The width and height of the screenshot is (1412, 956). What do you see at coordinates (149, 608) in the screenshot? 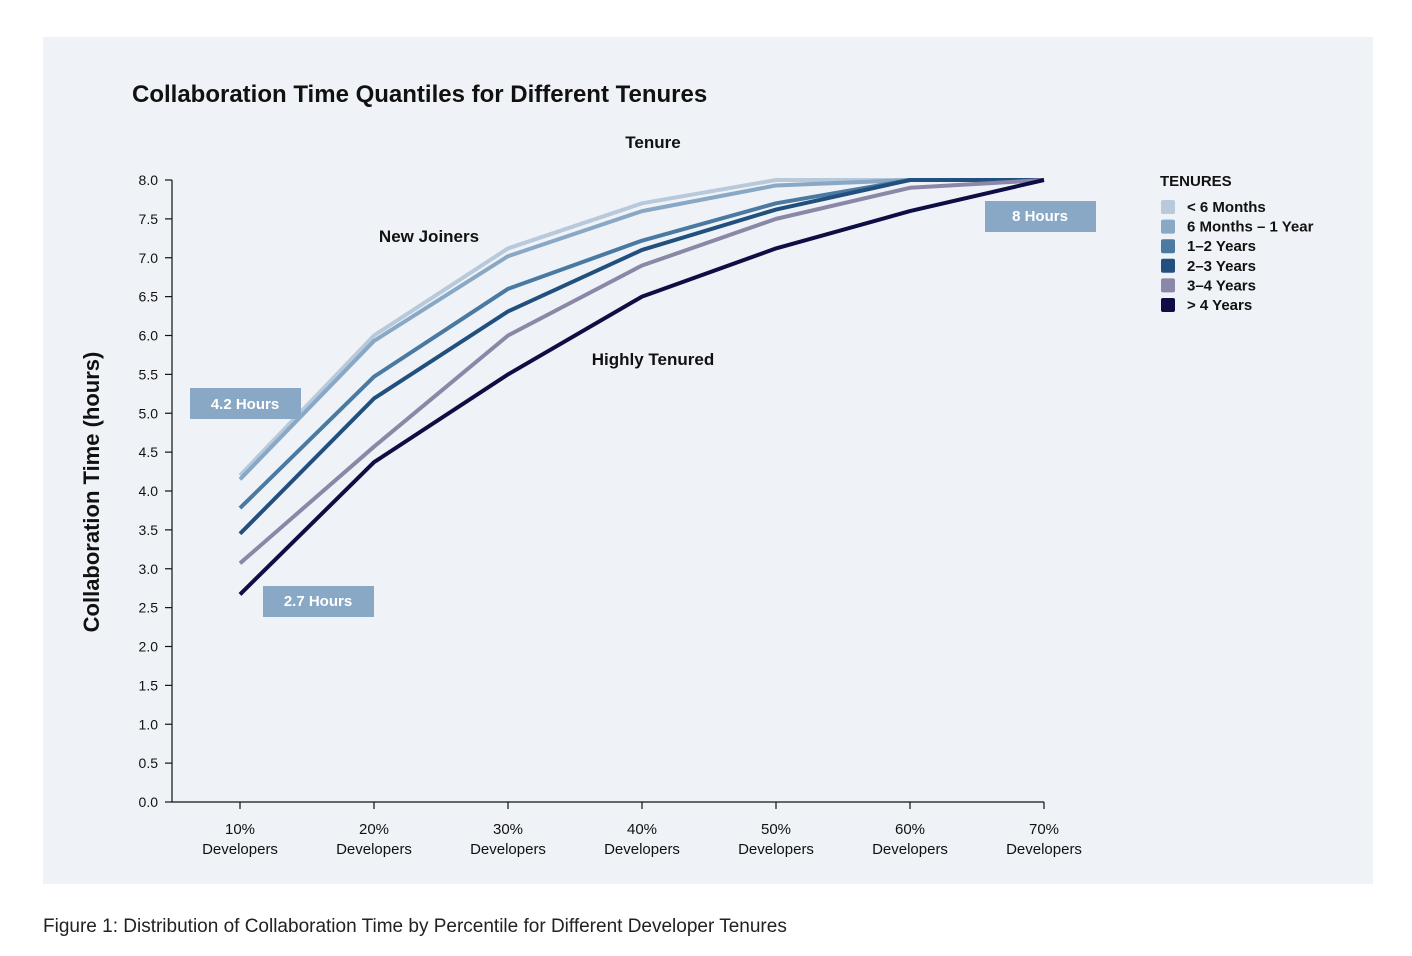
I see `y-tick-label: 2.5` at bounding box center [149, 608].